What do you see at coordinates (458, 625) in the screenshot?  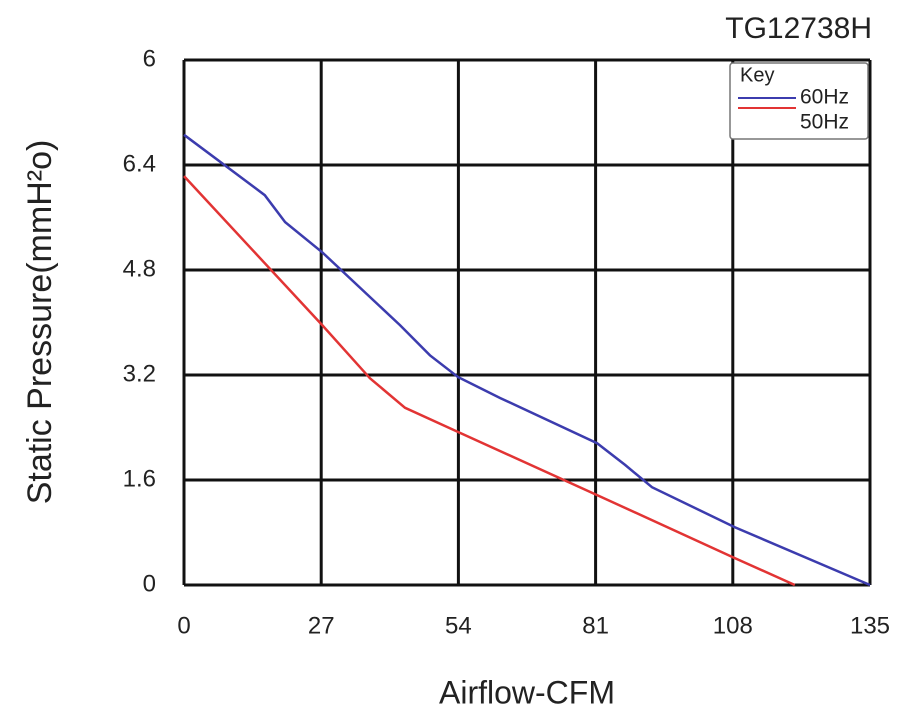 I see `x-tick-label: 54` at bounding box center [458, 625].